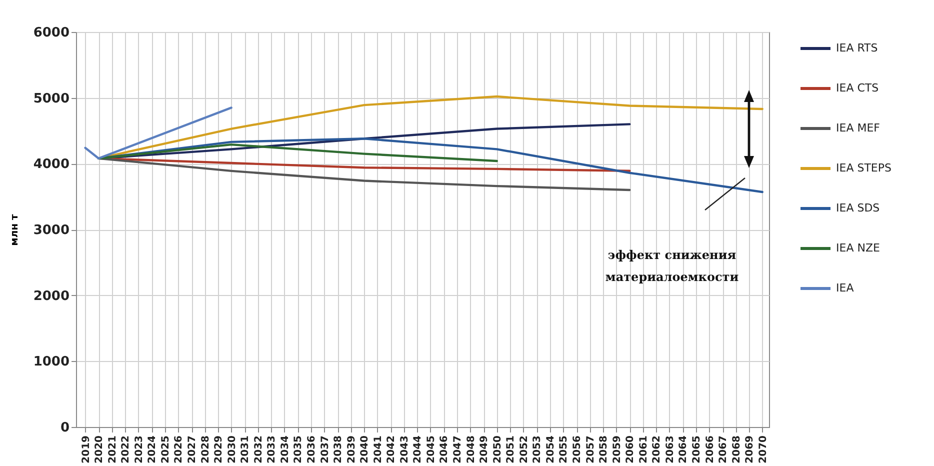 The image size is (934, 466). I want to click on y-tick-label: 2000, so click(51, 296).